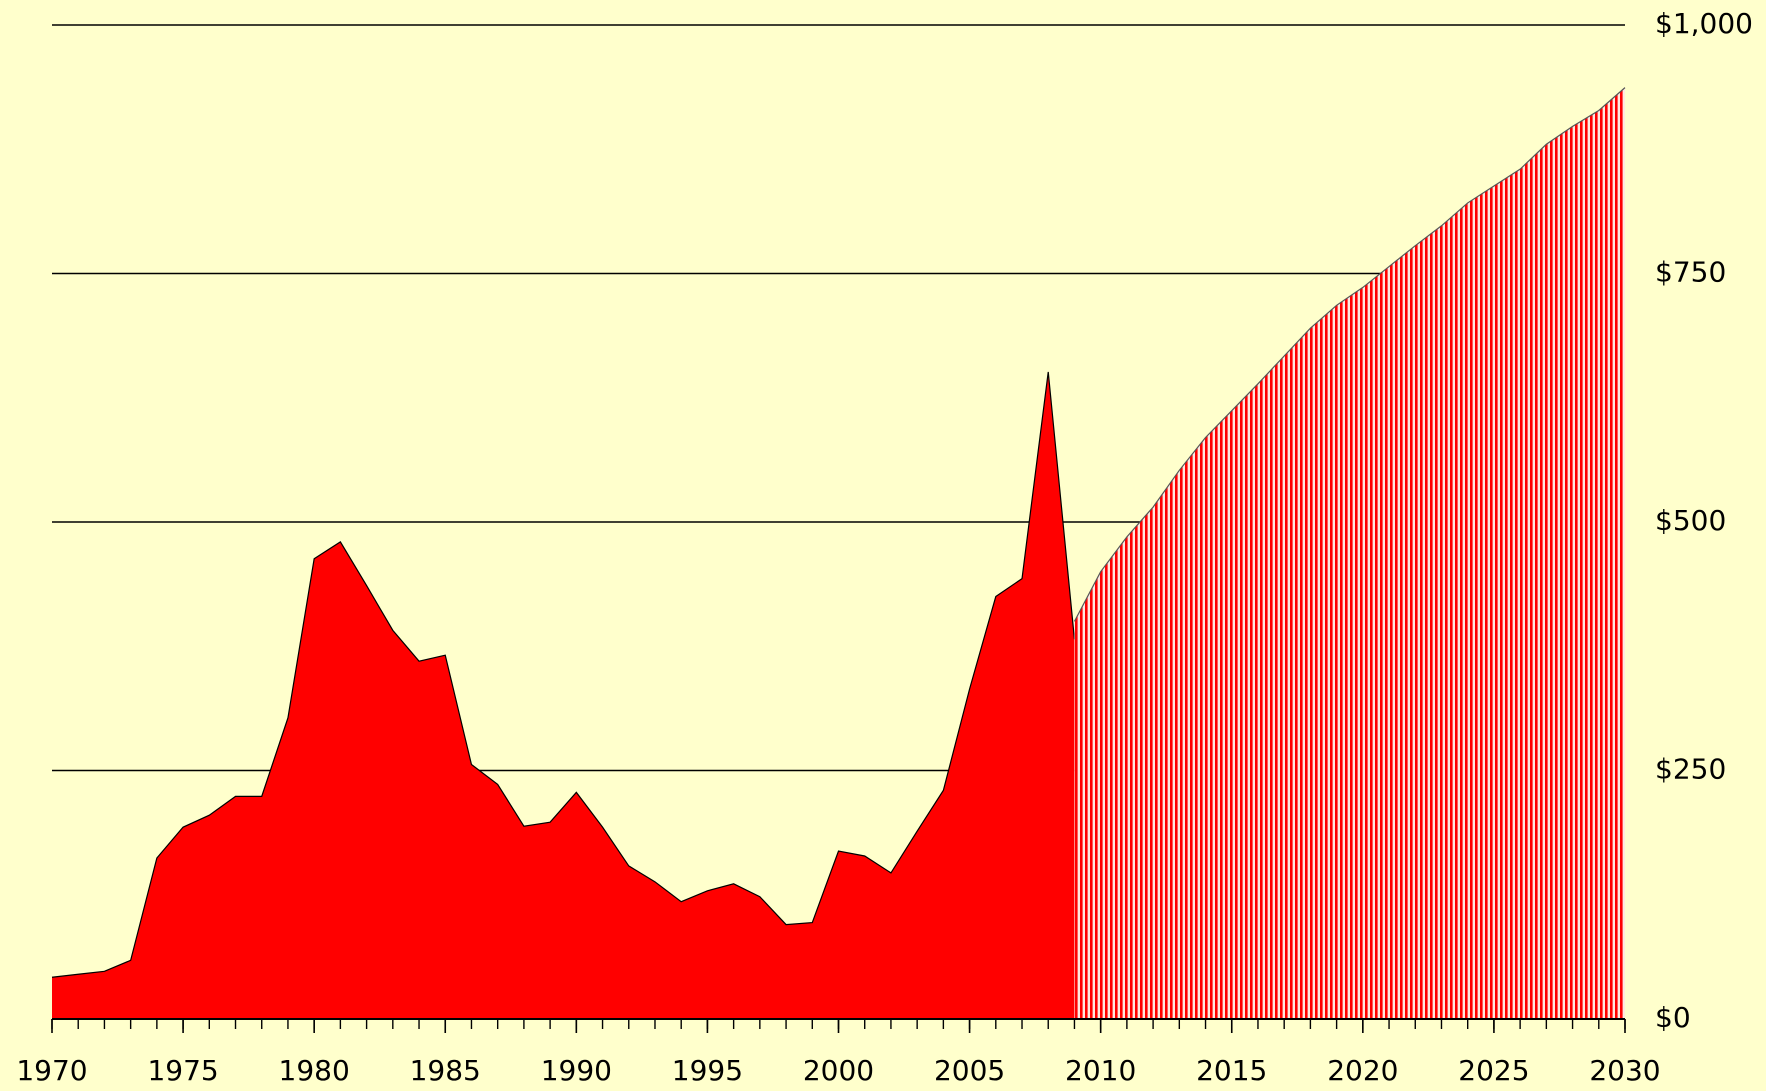 The height and width of the screenshot is (1091, 1766). I want to click on y-tick-label: $250, so click(1690, 769).